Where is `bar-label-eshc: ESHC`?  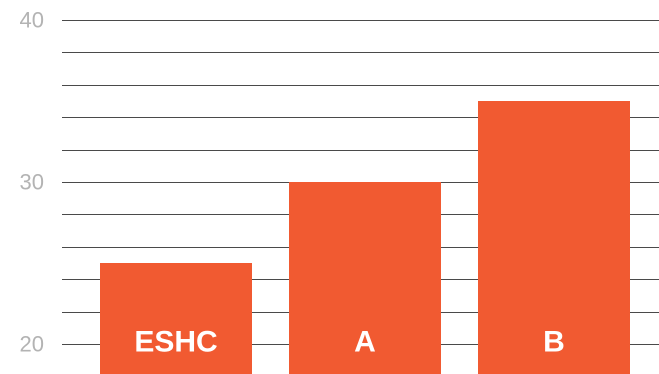
bar-label-eshc: ESHC is located at coordinates (175, 342).